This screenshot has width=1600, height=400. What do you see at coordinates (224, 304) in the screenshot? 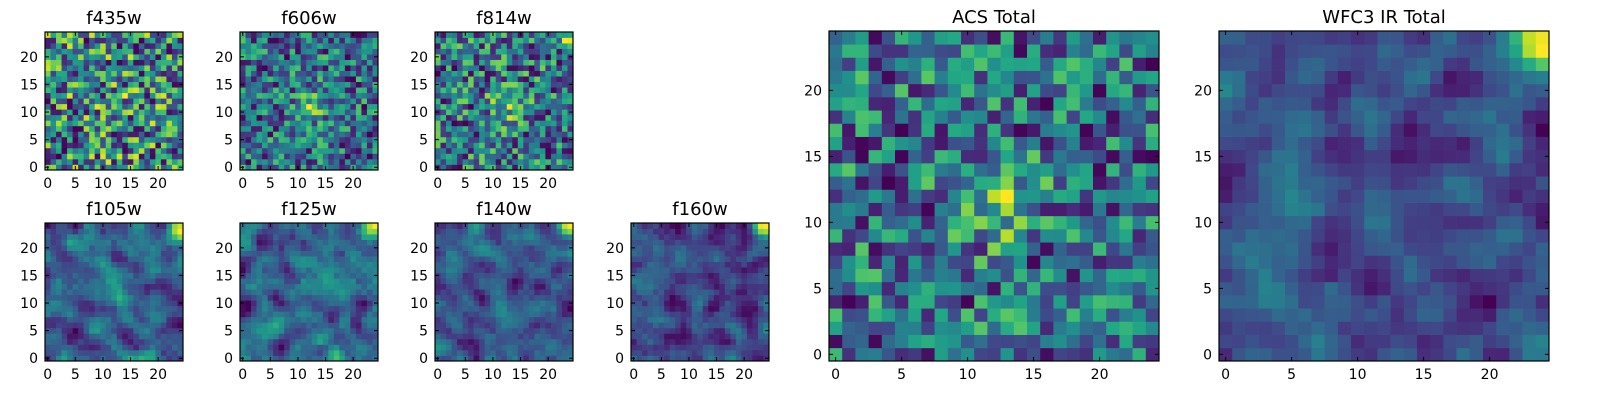
I see `y-tick-label: 10` at bounding box center [224, 304].